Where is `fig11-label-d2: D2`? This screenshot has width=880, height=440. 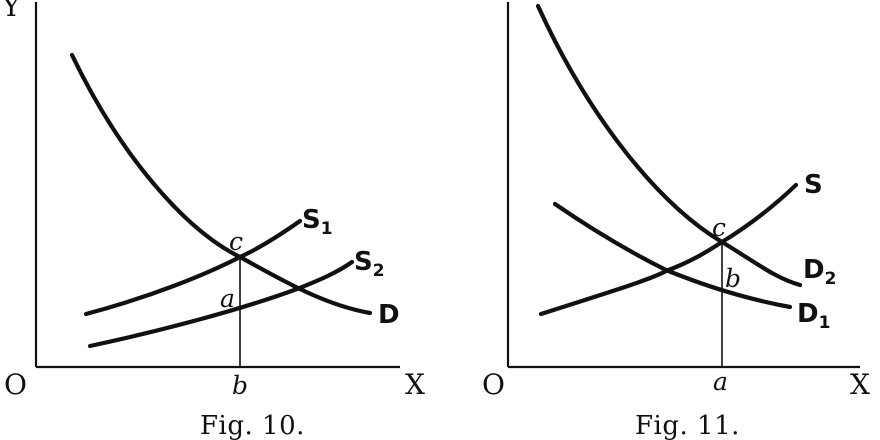 fig11-label-d2: D2 is located at coordinates (819, 272).